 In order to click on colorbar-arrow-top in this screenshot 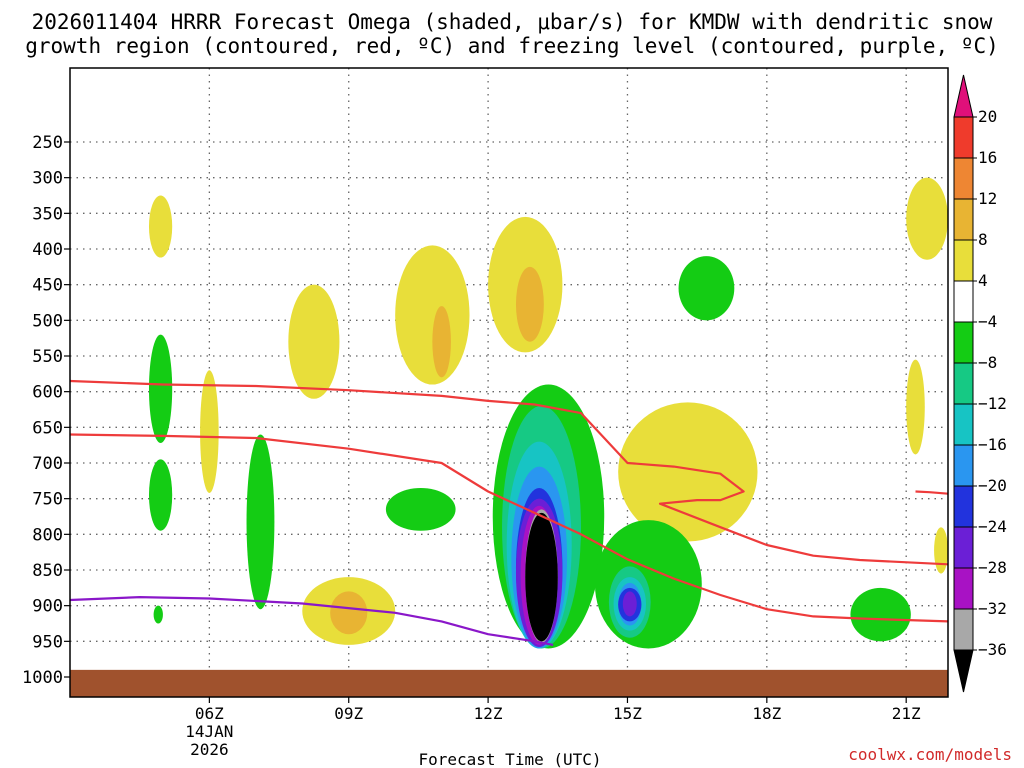, I will do `click(963, 96)`.